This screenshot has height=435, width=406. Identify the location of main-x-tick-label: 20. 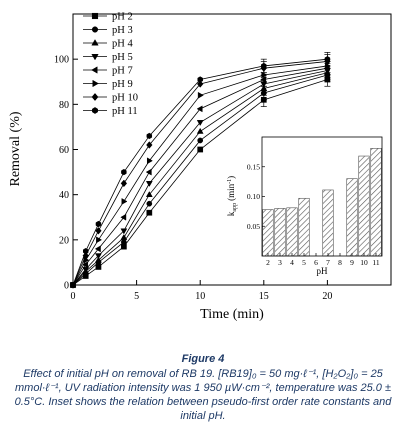
(327, 296).